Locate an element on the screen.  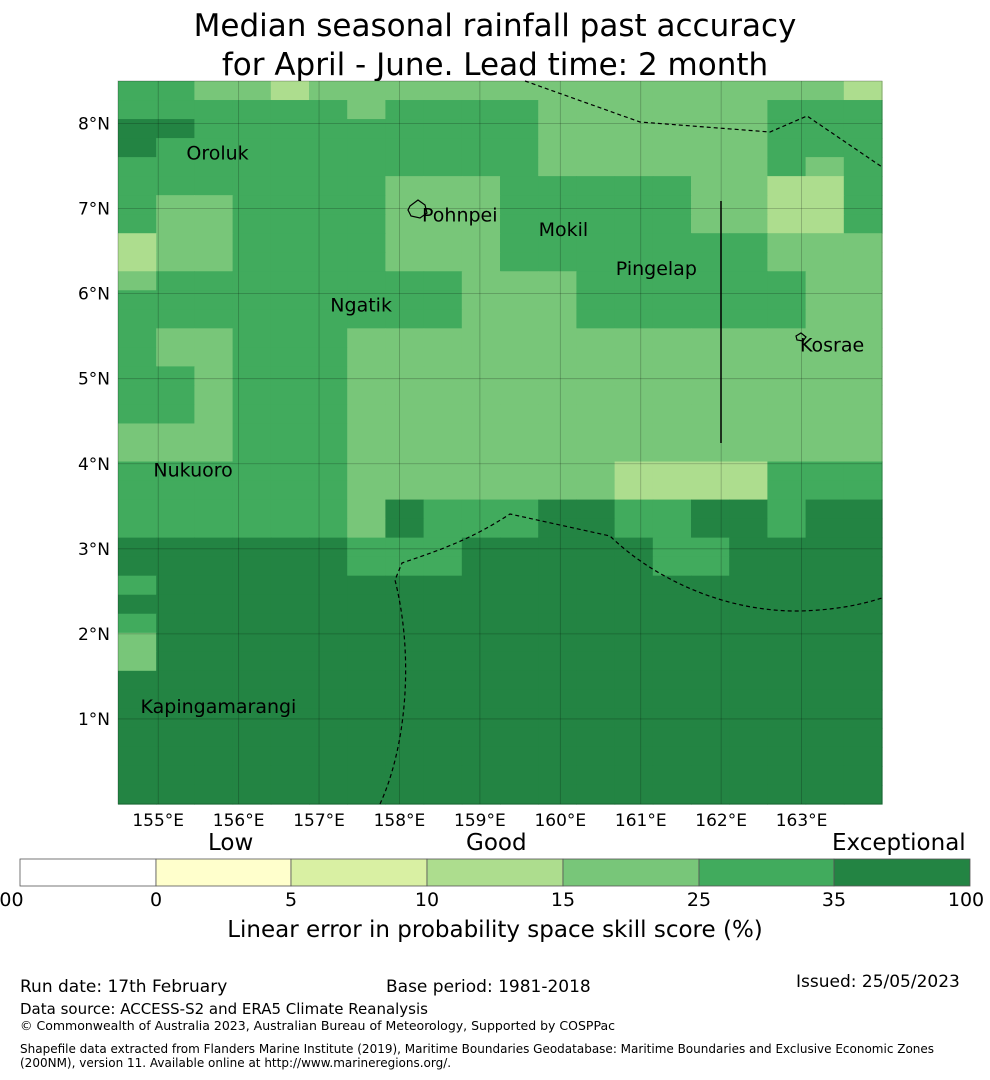
chart-title-line-2: for April - June. Lead time: 2 month is located at coordinates (495, 65).